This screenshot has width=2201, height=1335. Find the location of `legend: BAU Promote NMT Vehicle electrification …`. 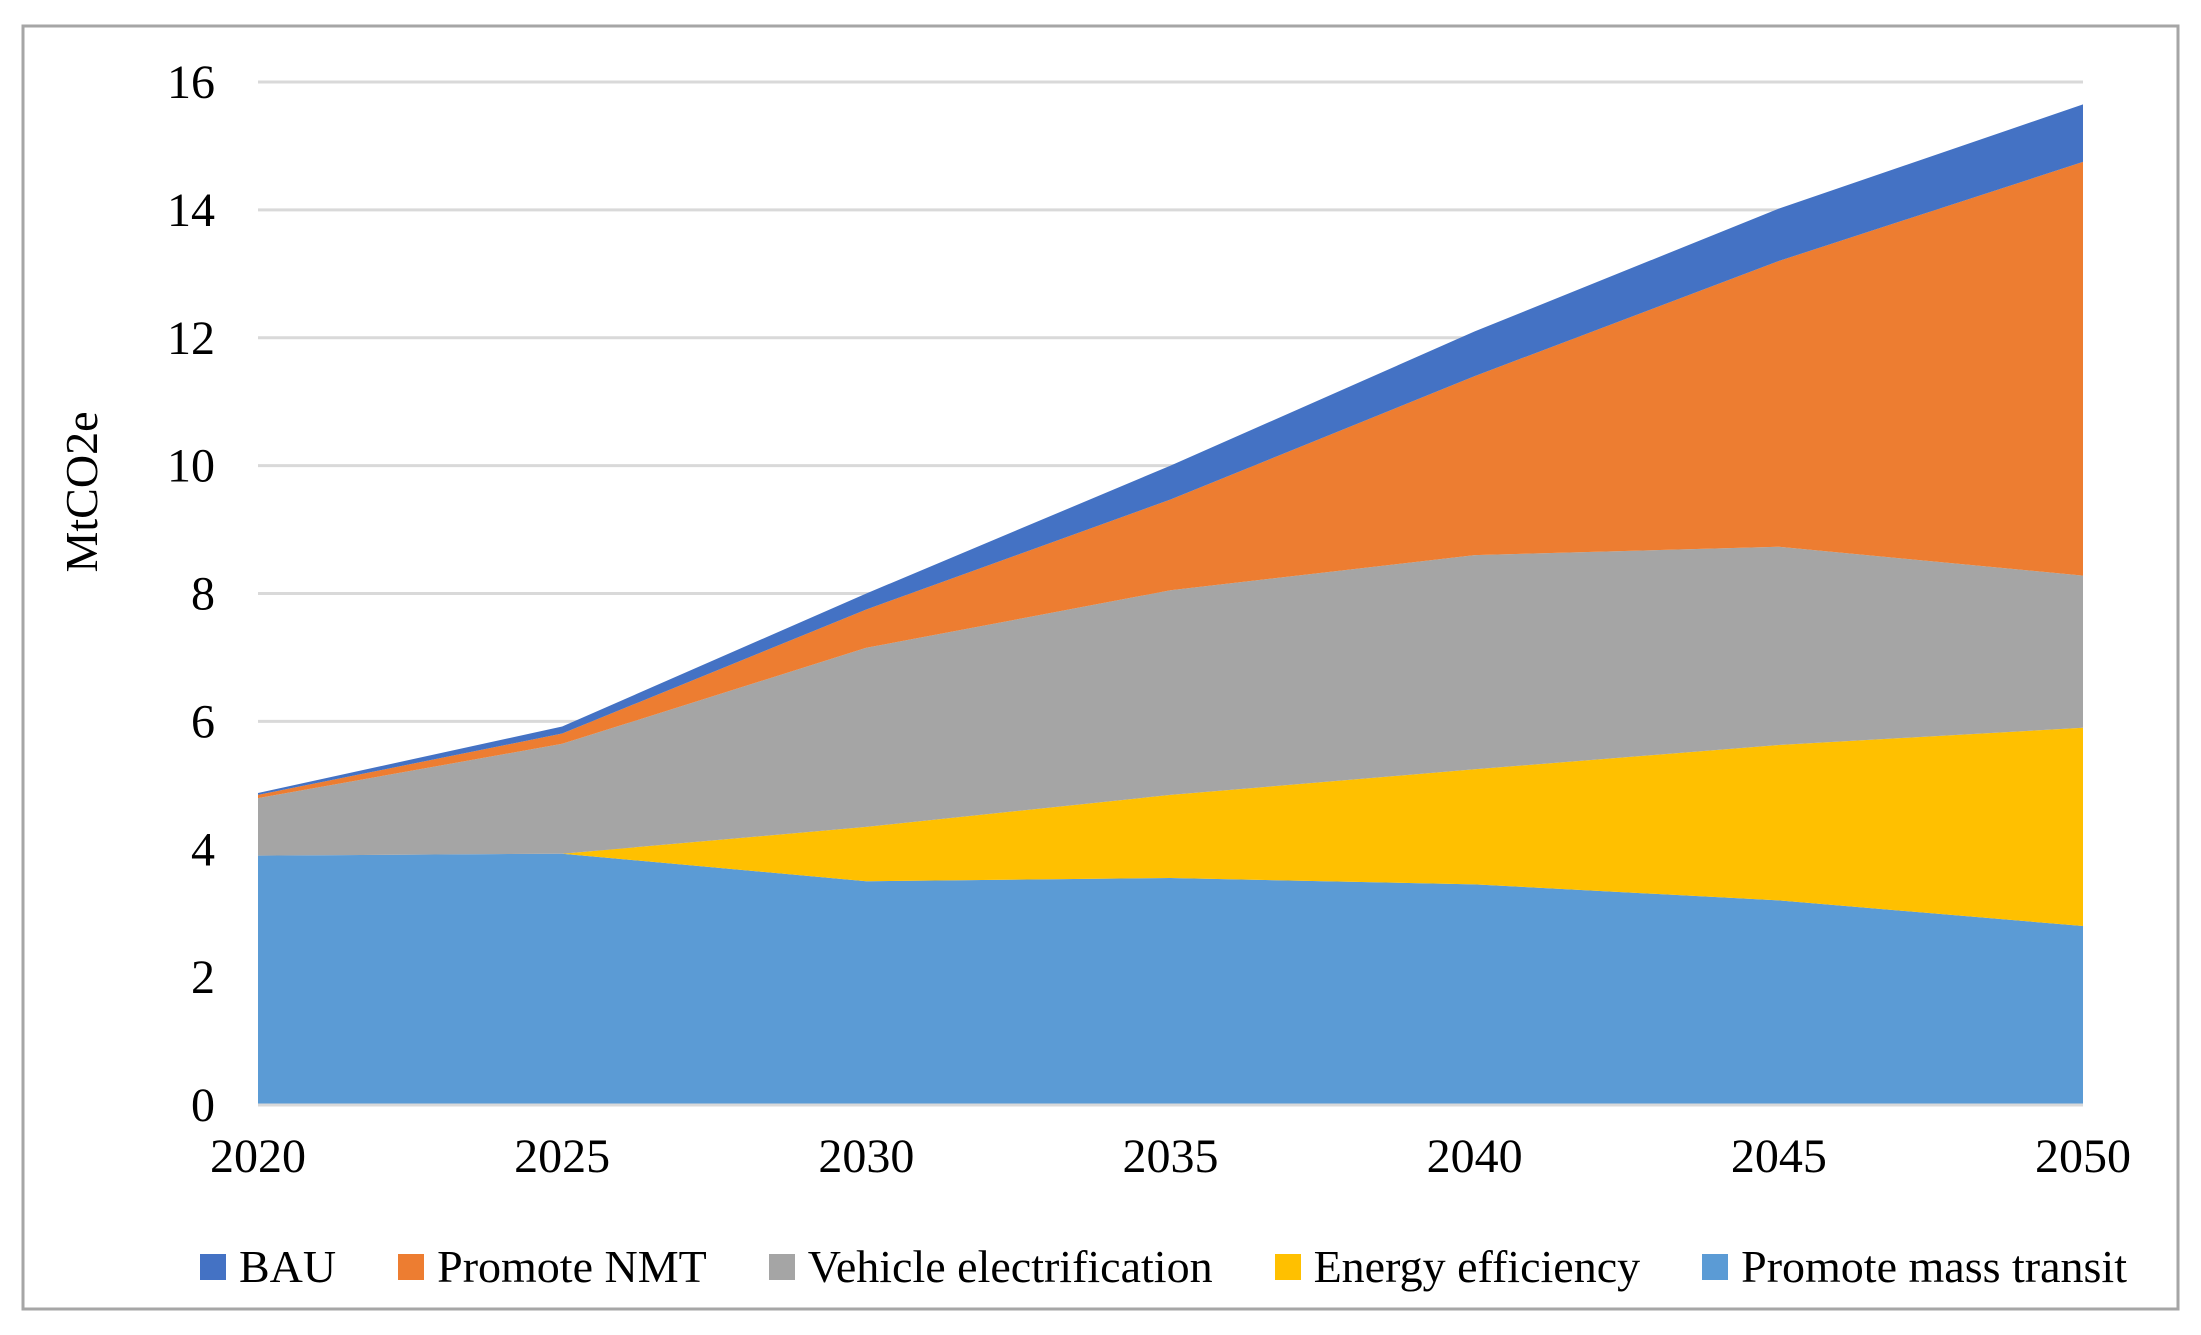

legend: BAU Promote NMT Vehicle electrification … is located at coordinates (1163, 1266).